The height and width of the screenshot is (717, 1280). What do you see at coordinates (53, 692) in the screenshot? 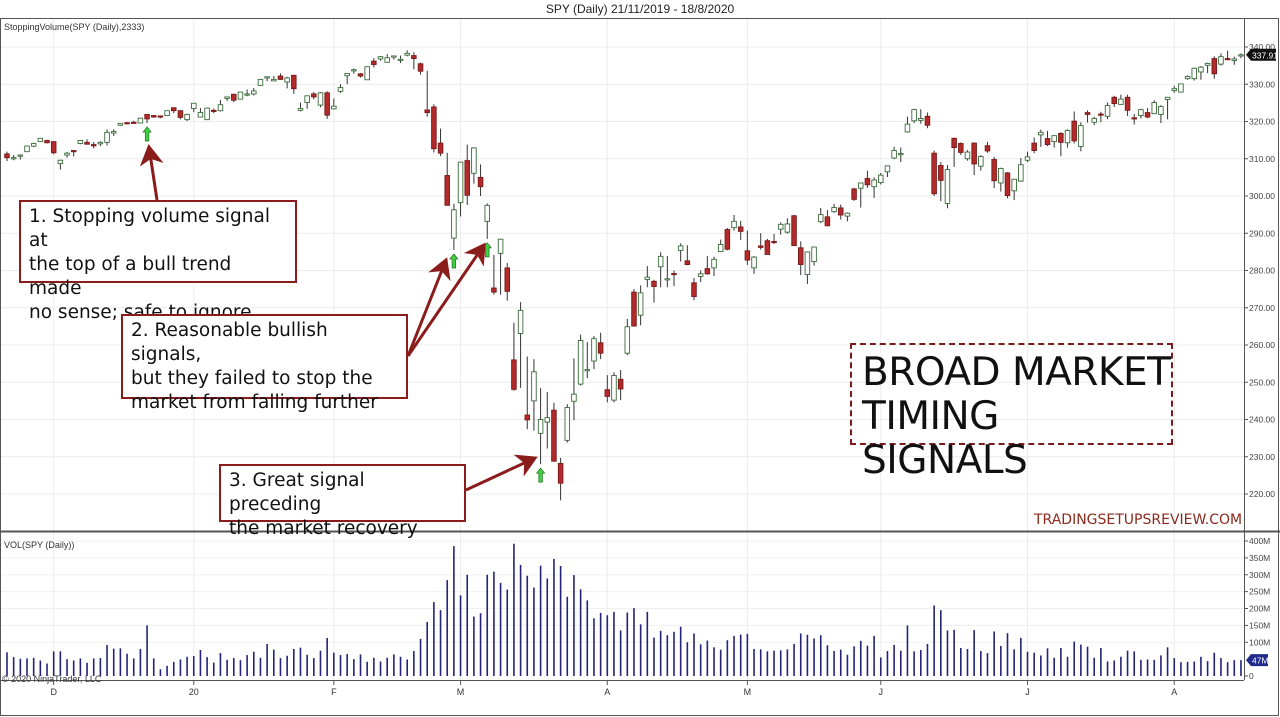
I see `time-tick-label: D` at bounding box center [53, 692].